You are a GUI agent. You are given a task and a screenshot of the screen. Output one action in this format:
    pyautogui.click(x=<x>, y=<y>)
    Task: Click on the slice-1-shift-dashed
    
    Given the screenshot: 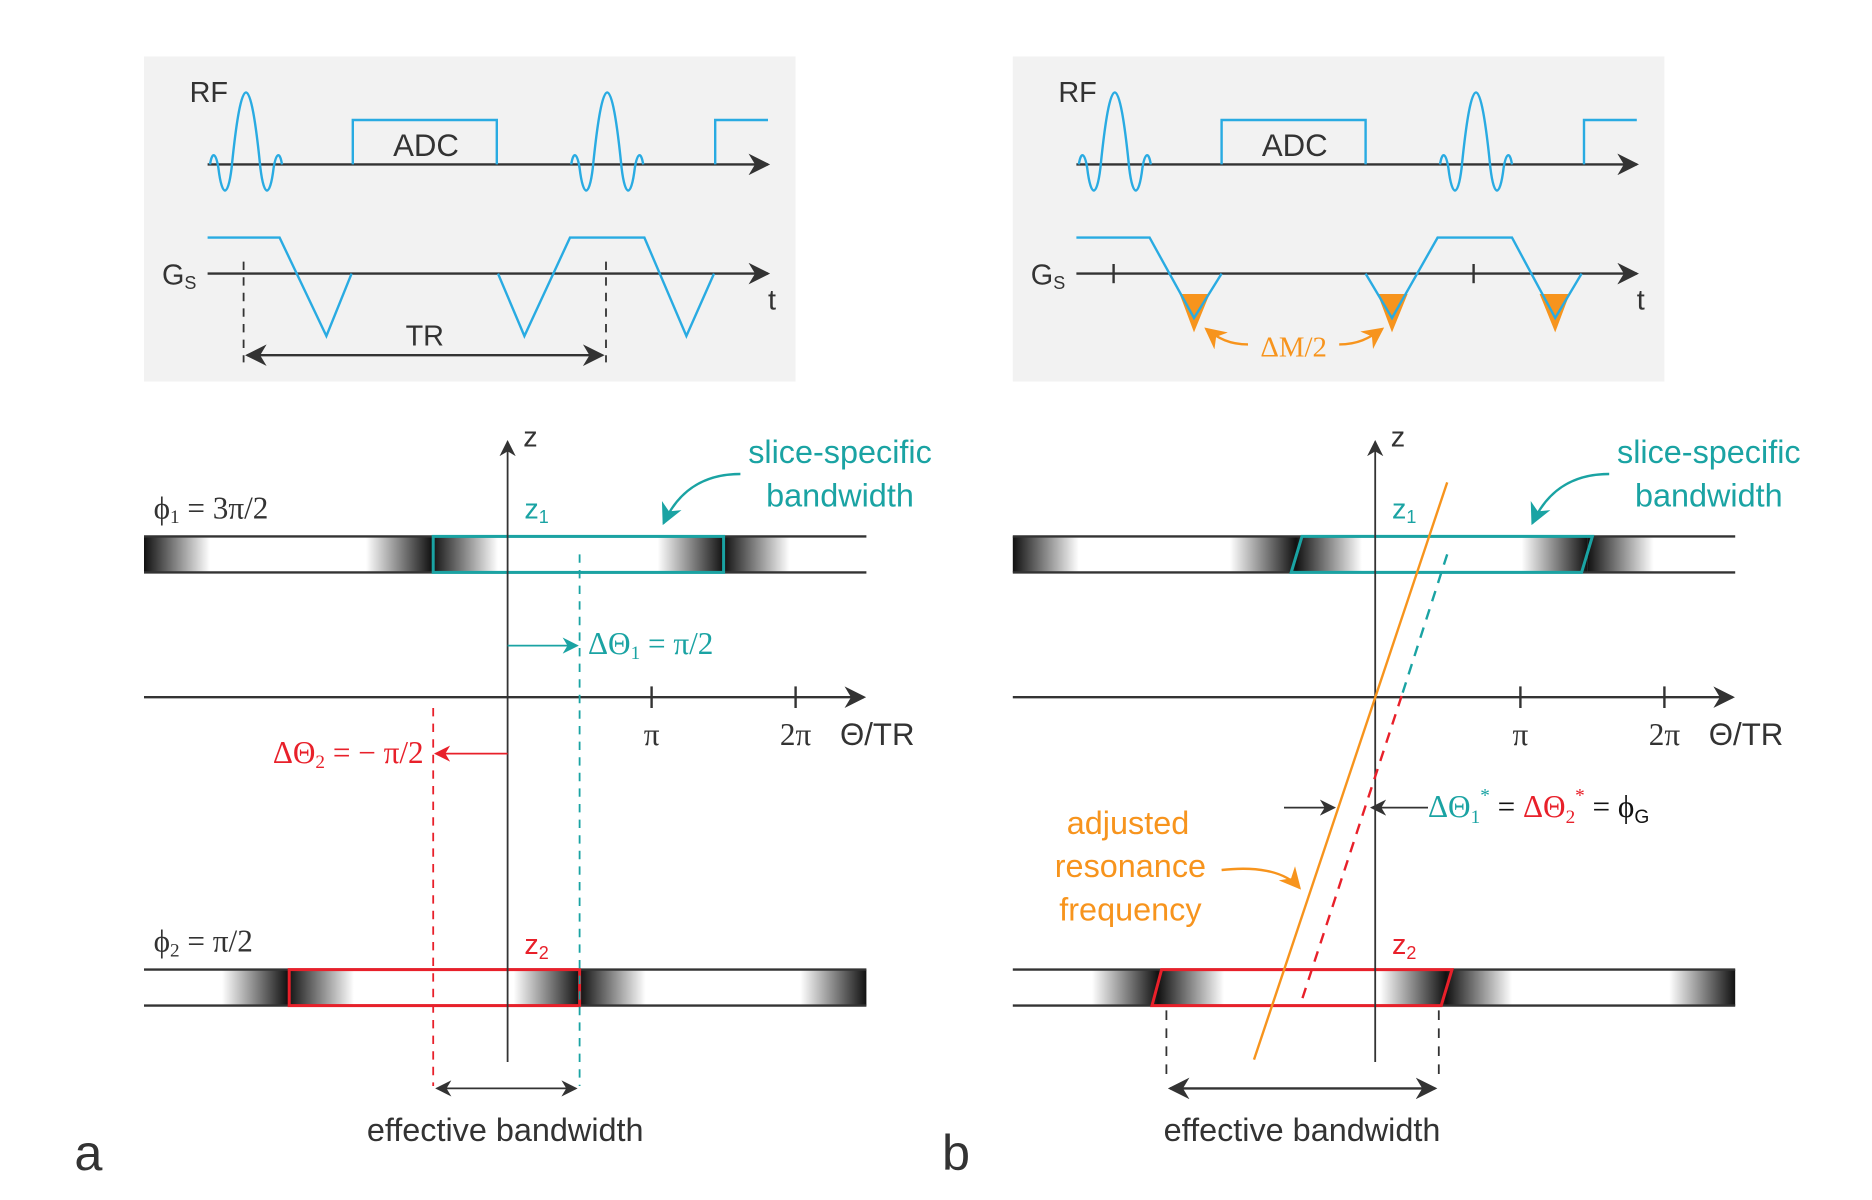 What is the action you would take?
    pyautogui.click(x=1424, y=625)
    